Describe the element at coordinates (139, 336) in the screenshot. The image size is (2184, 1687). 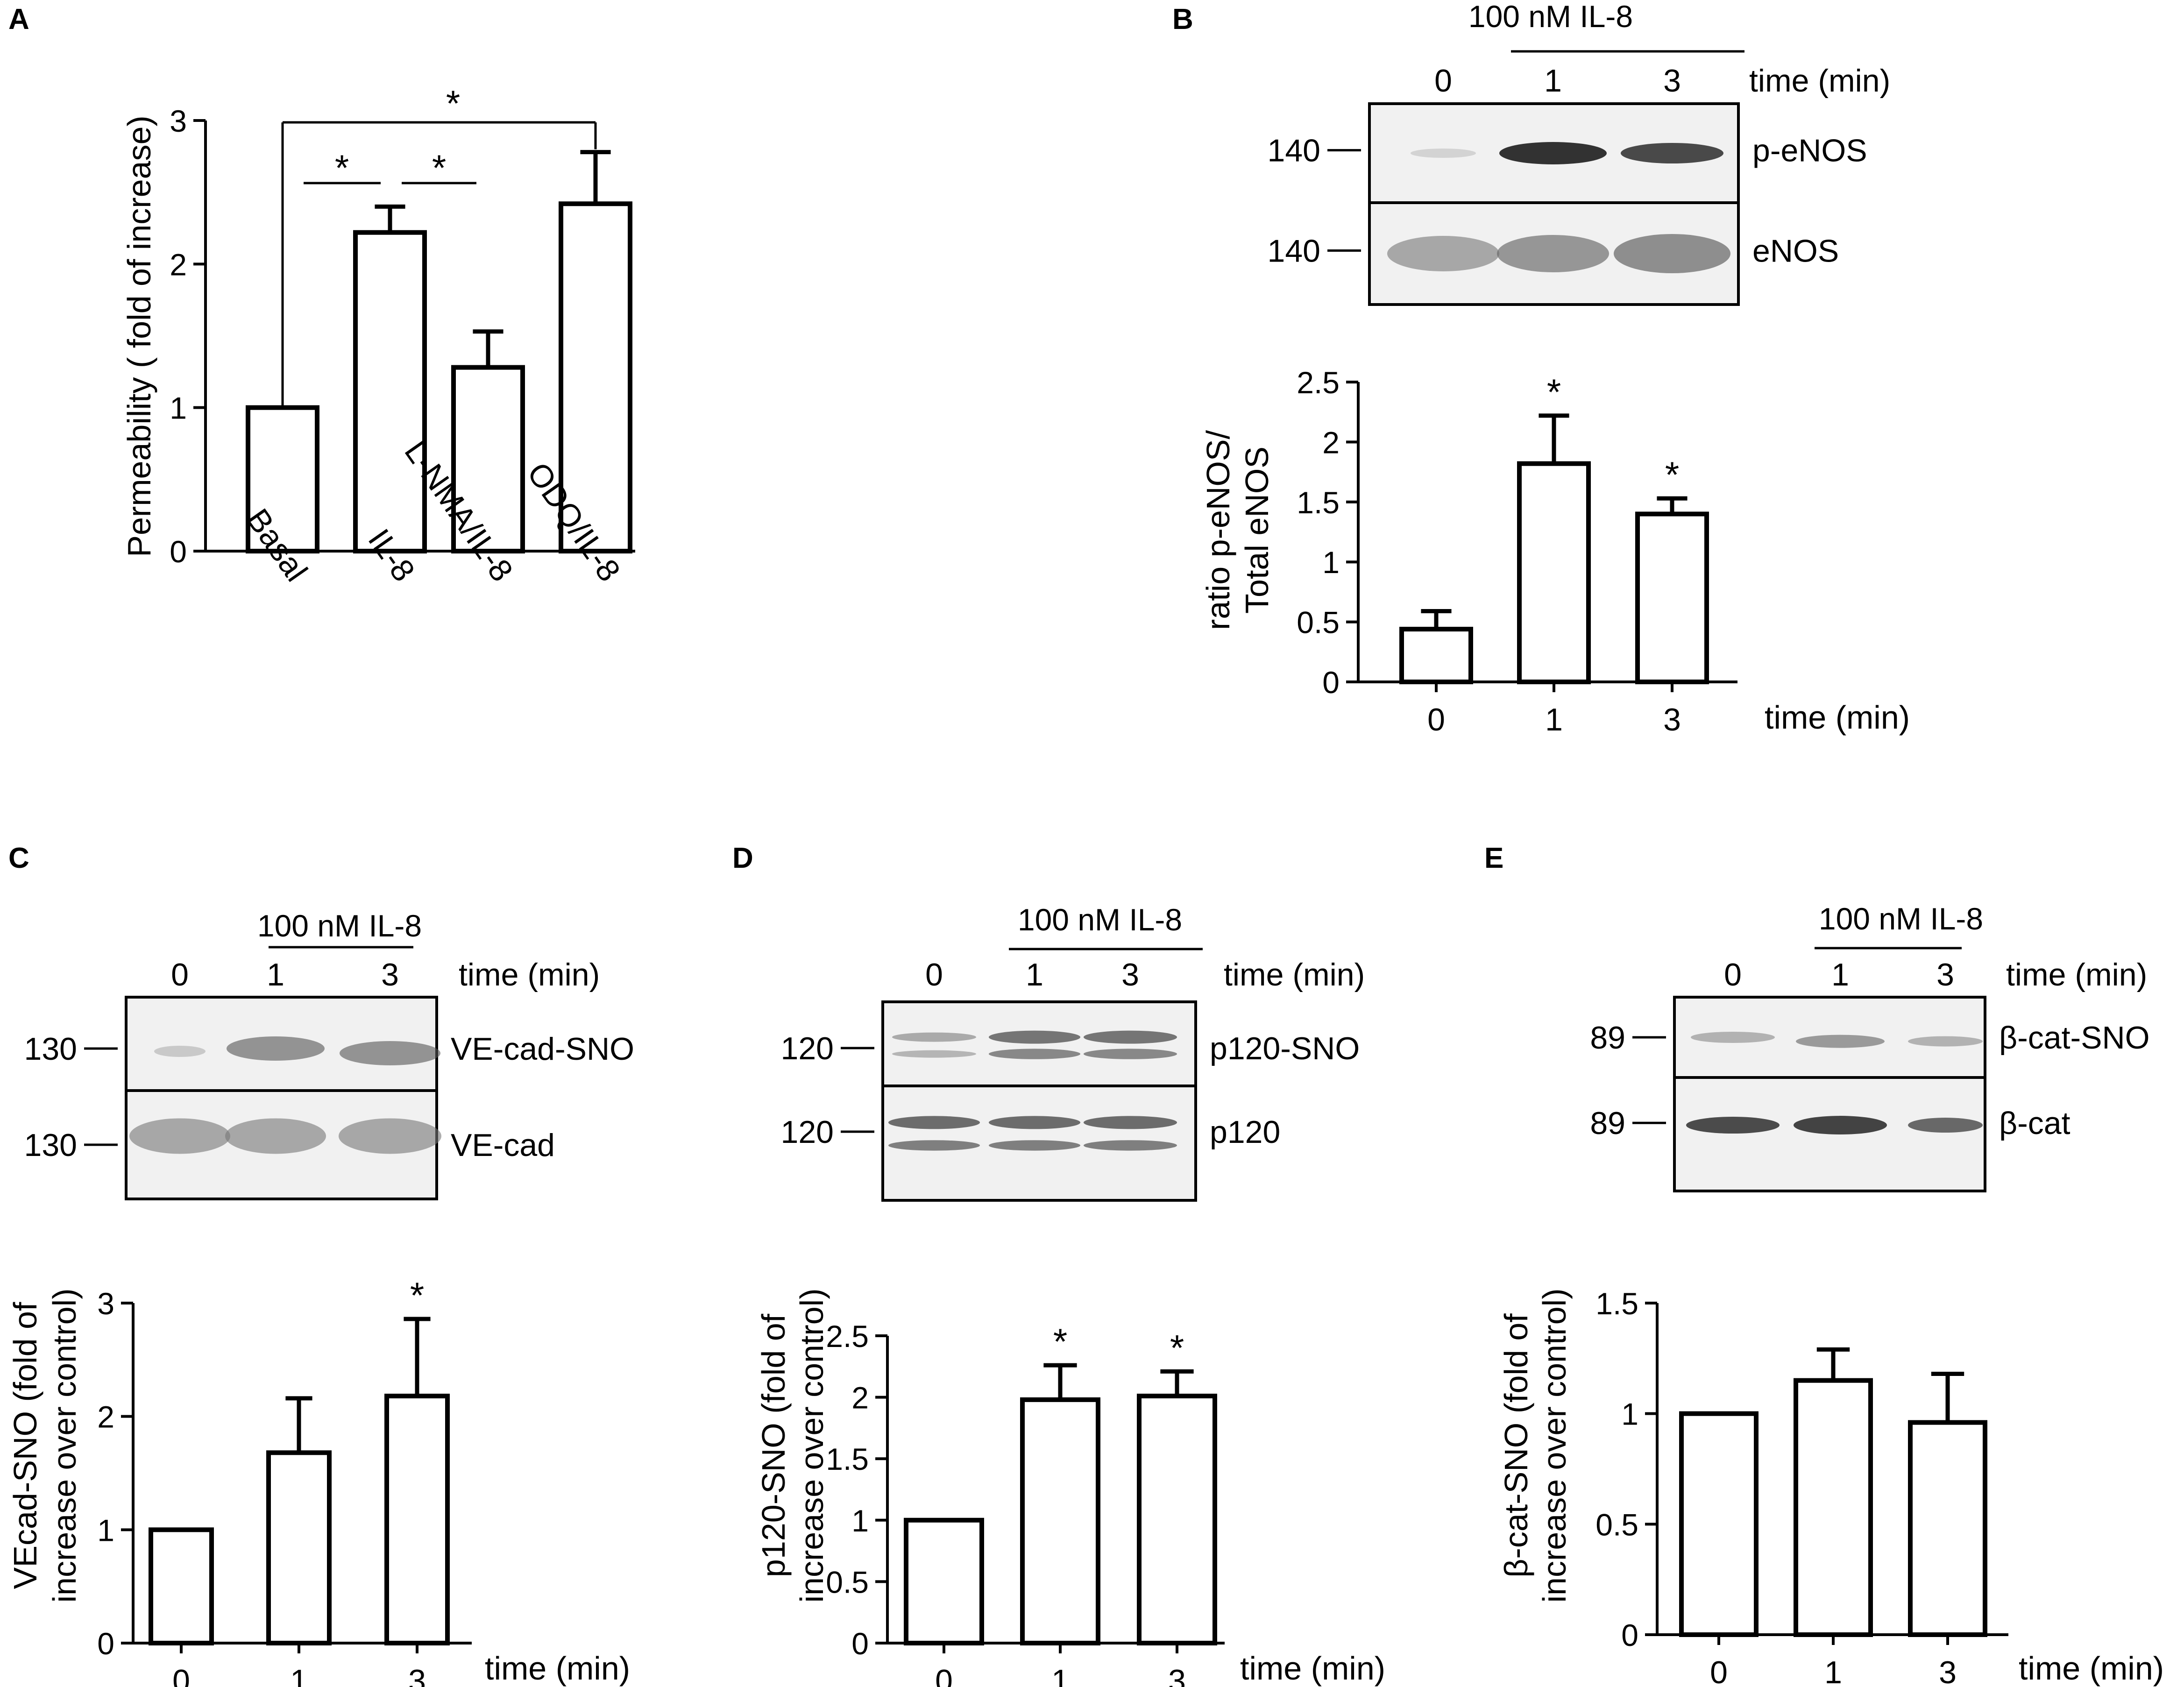
I see `y-axis-title: Permeability ( fold of increase)` at that location.